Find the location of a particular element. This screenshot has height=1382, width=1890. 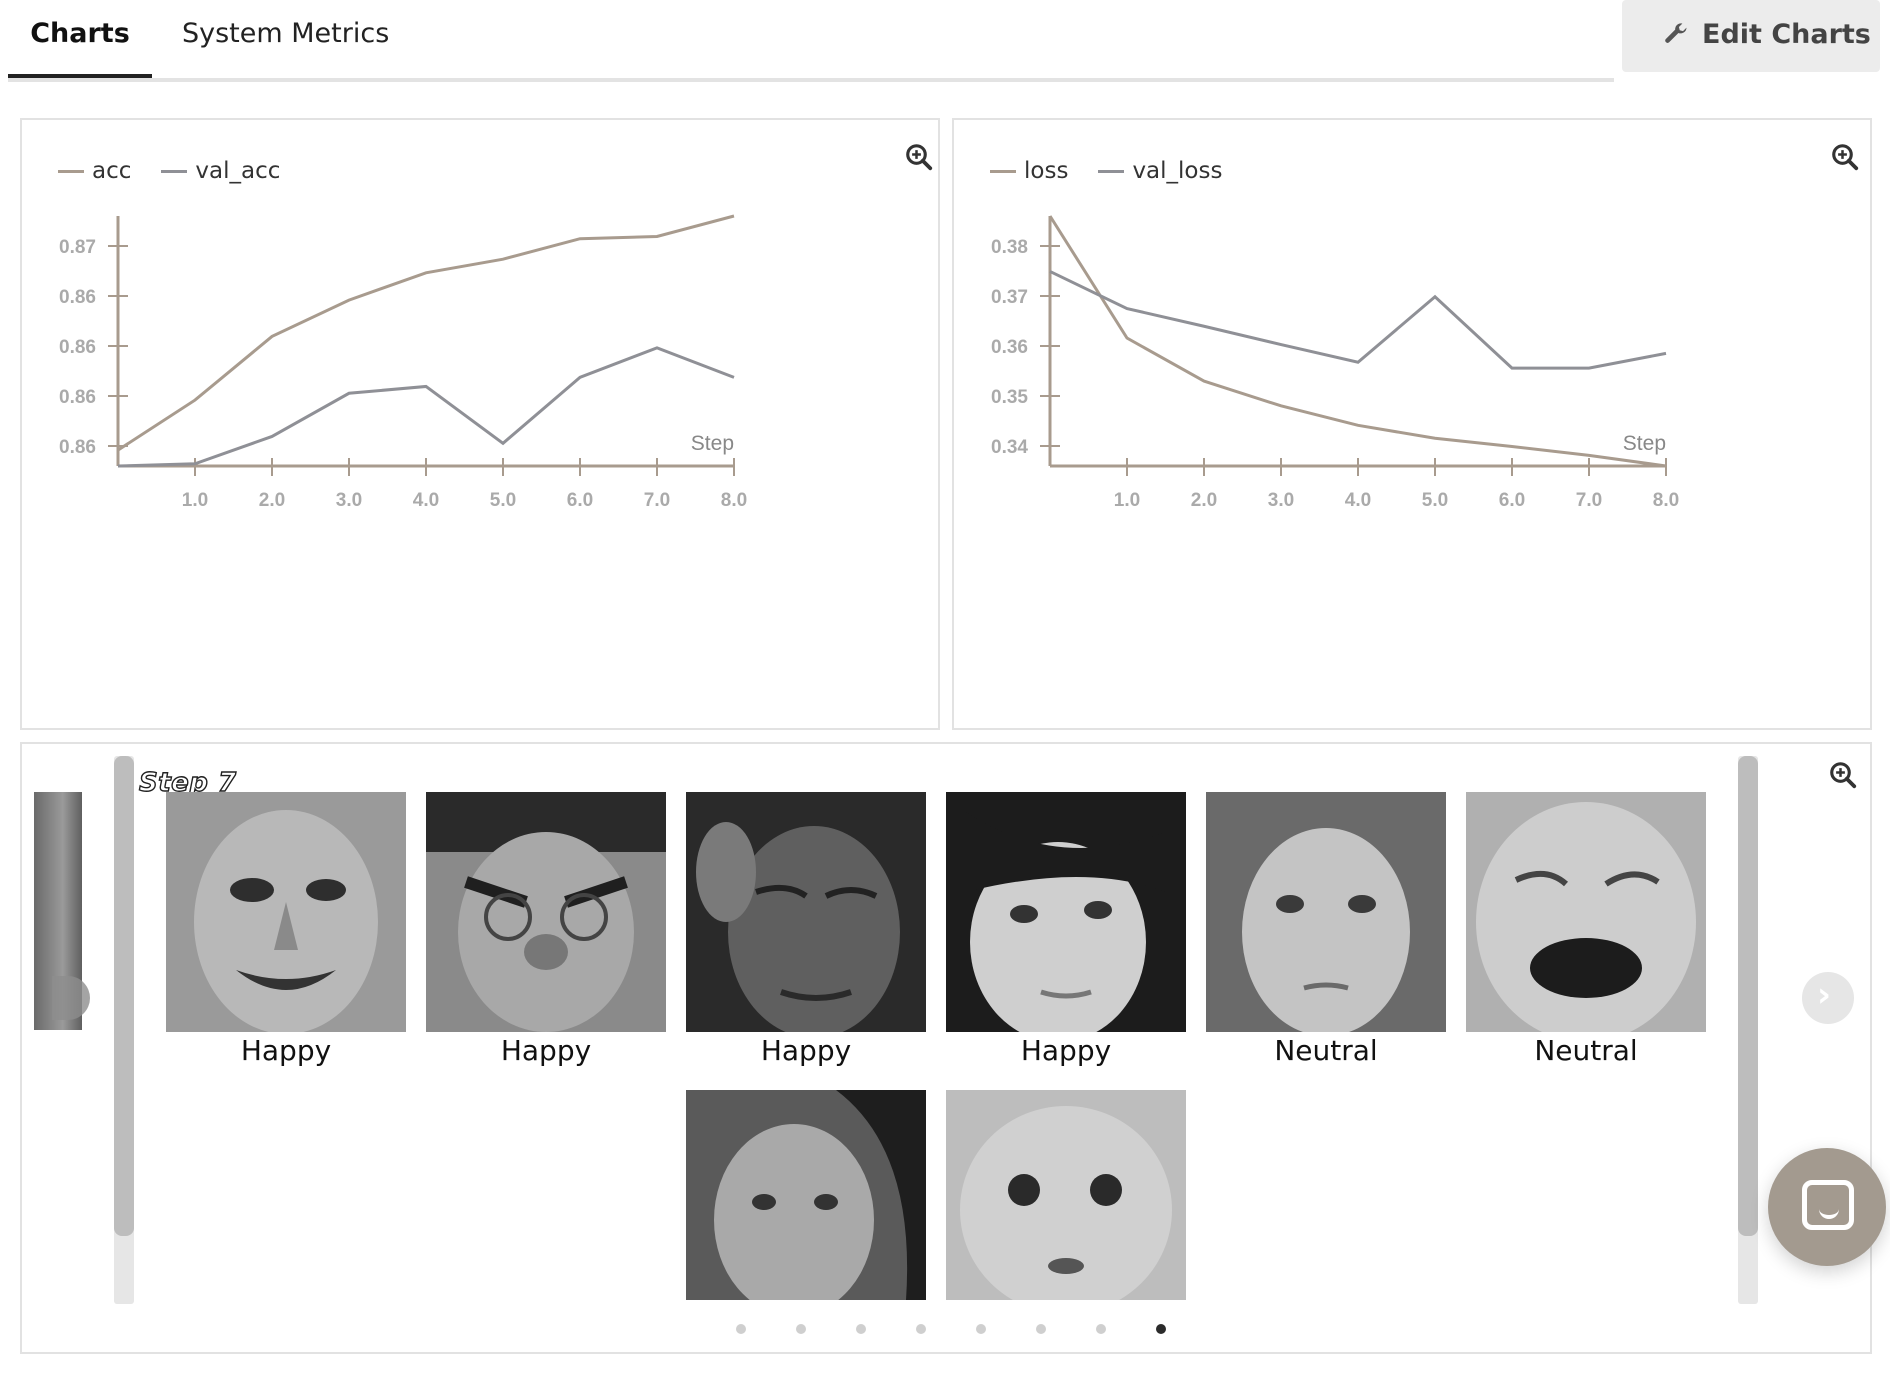

y-tick-label: 0.38 is located at coordinates (1009, 247).